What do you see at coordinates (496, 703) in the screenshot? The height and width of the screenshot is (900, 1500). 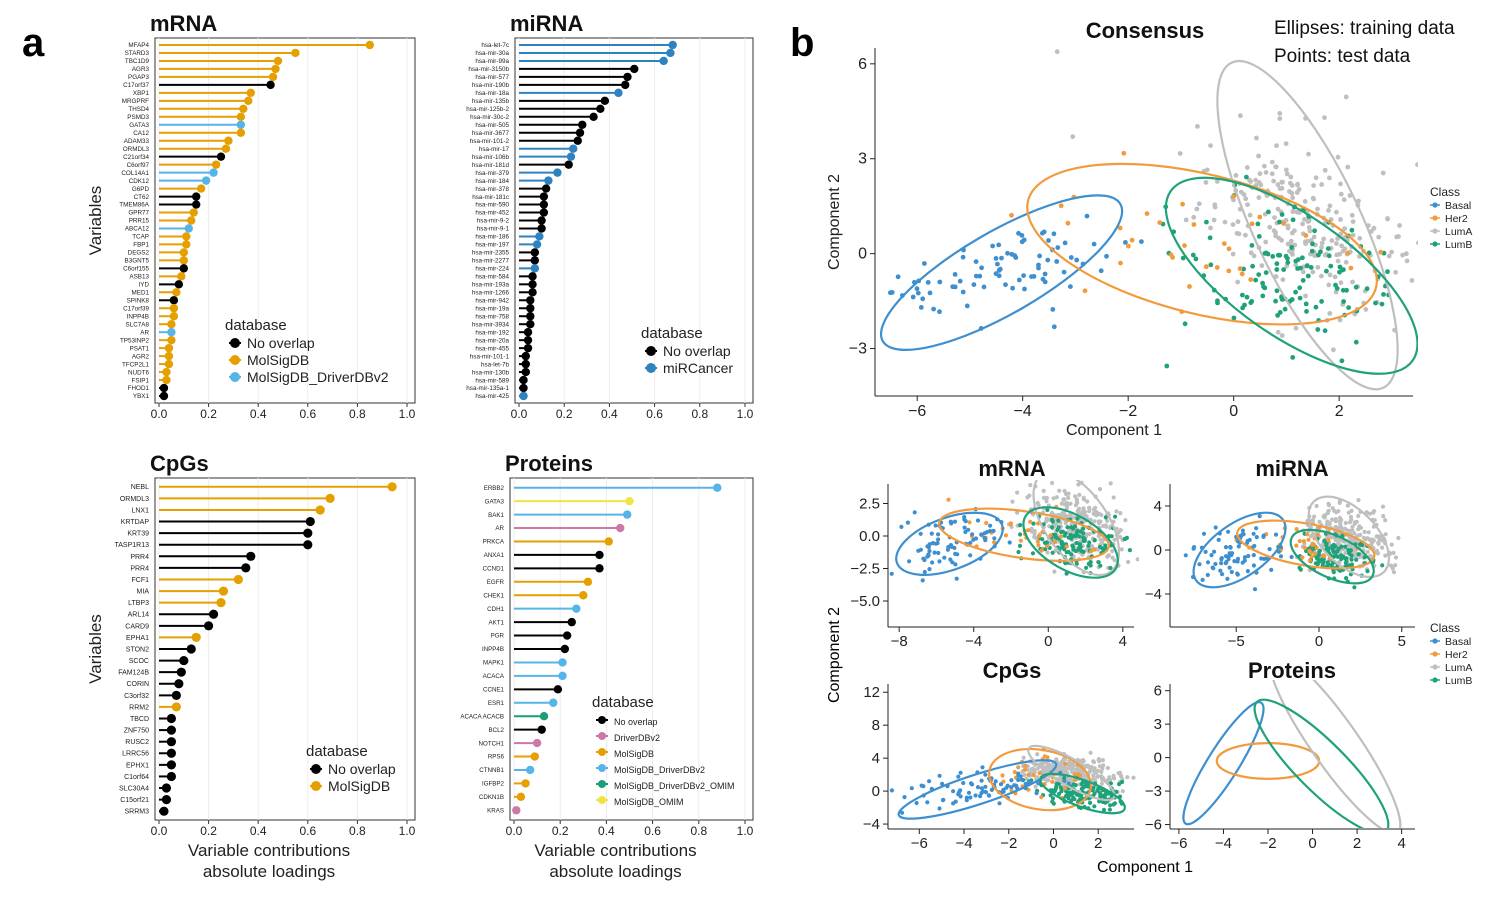 I see `protein_loadings-category-label: ESR1` at bounding box center [496, 703].